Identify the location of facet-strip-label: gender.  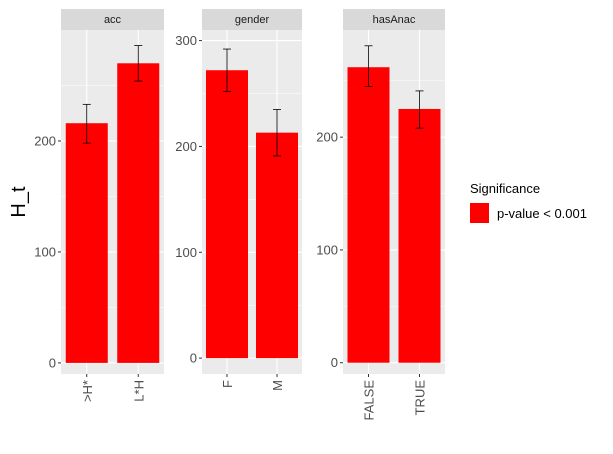
(252, 20).